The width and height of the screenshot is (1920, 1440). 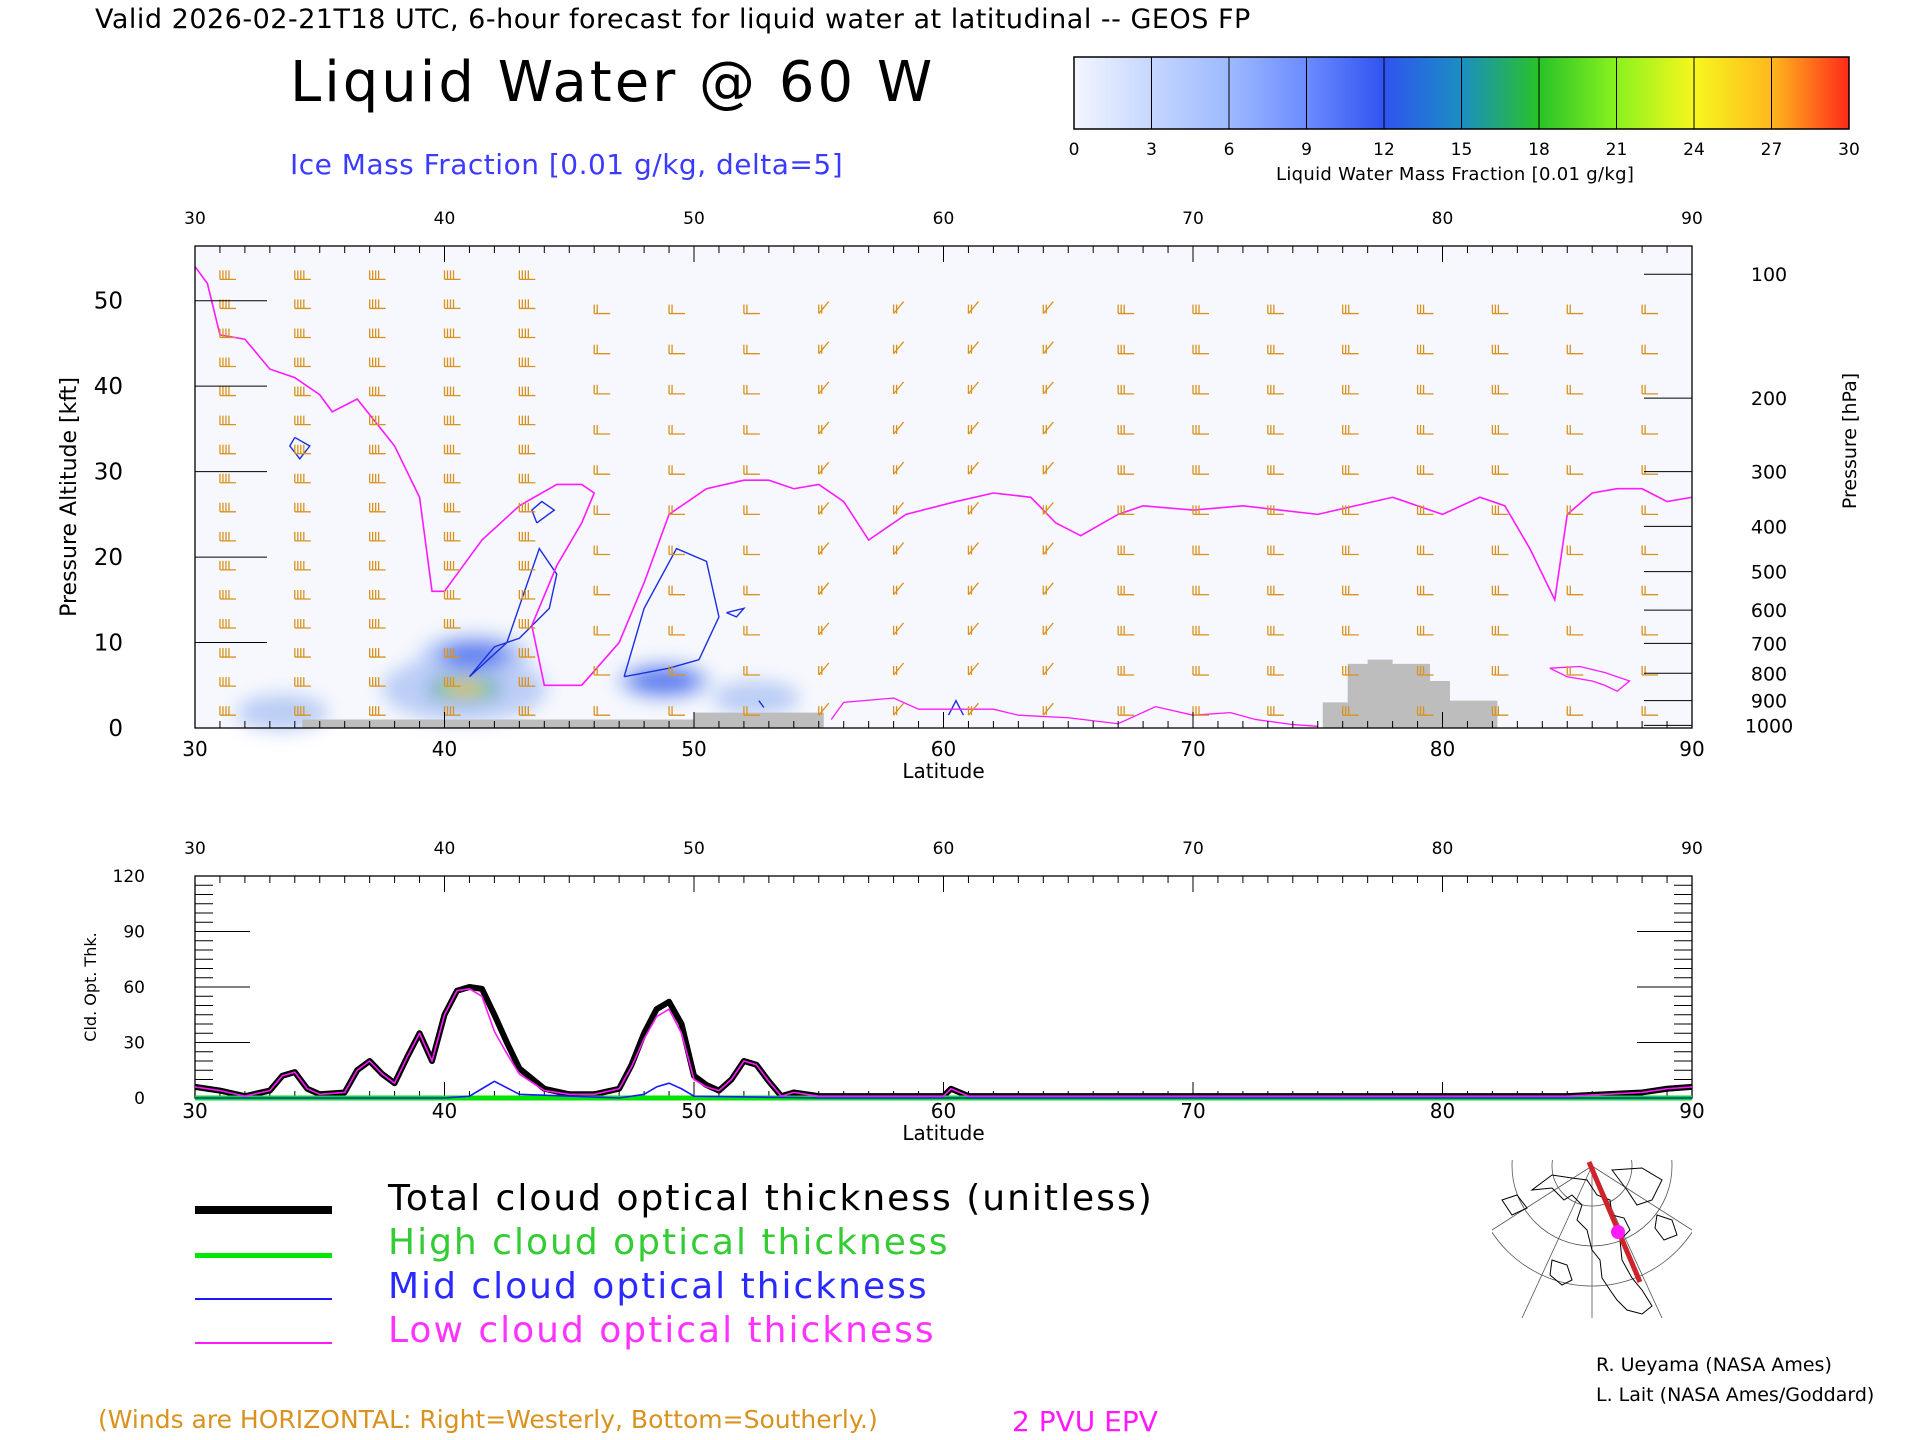 I want to click on pressure-tick-label: 200, so click(x=1769, y=399).